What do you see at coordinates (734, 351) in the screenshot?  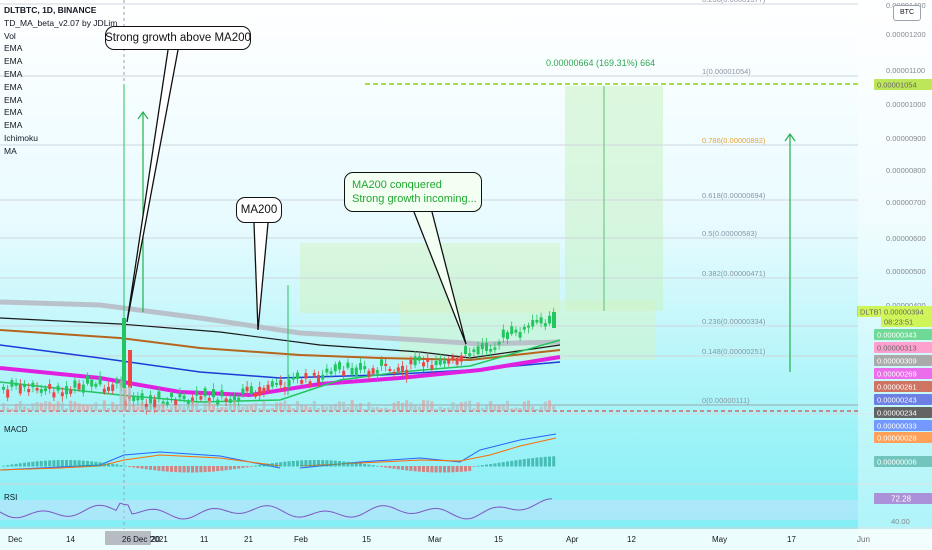 I see `fib-label: 0.148(0.00000251)` at bounding box center [734, 351].